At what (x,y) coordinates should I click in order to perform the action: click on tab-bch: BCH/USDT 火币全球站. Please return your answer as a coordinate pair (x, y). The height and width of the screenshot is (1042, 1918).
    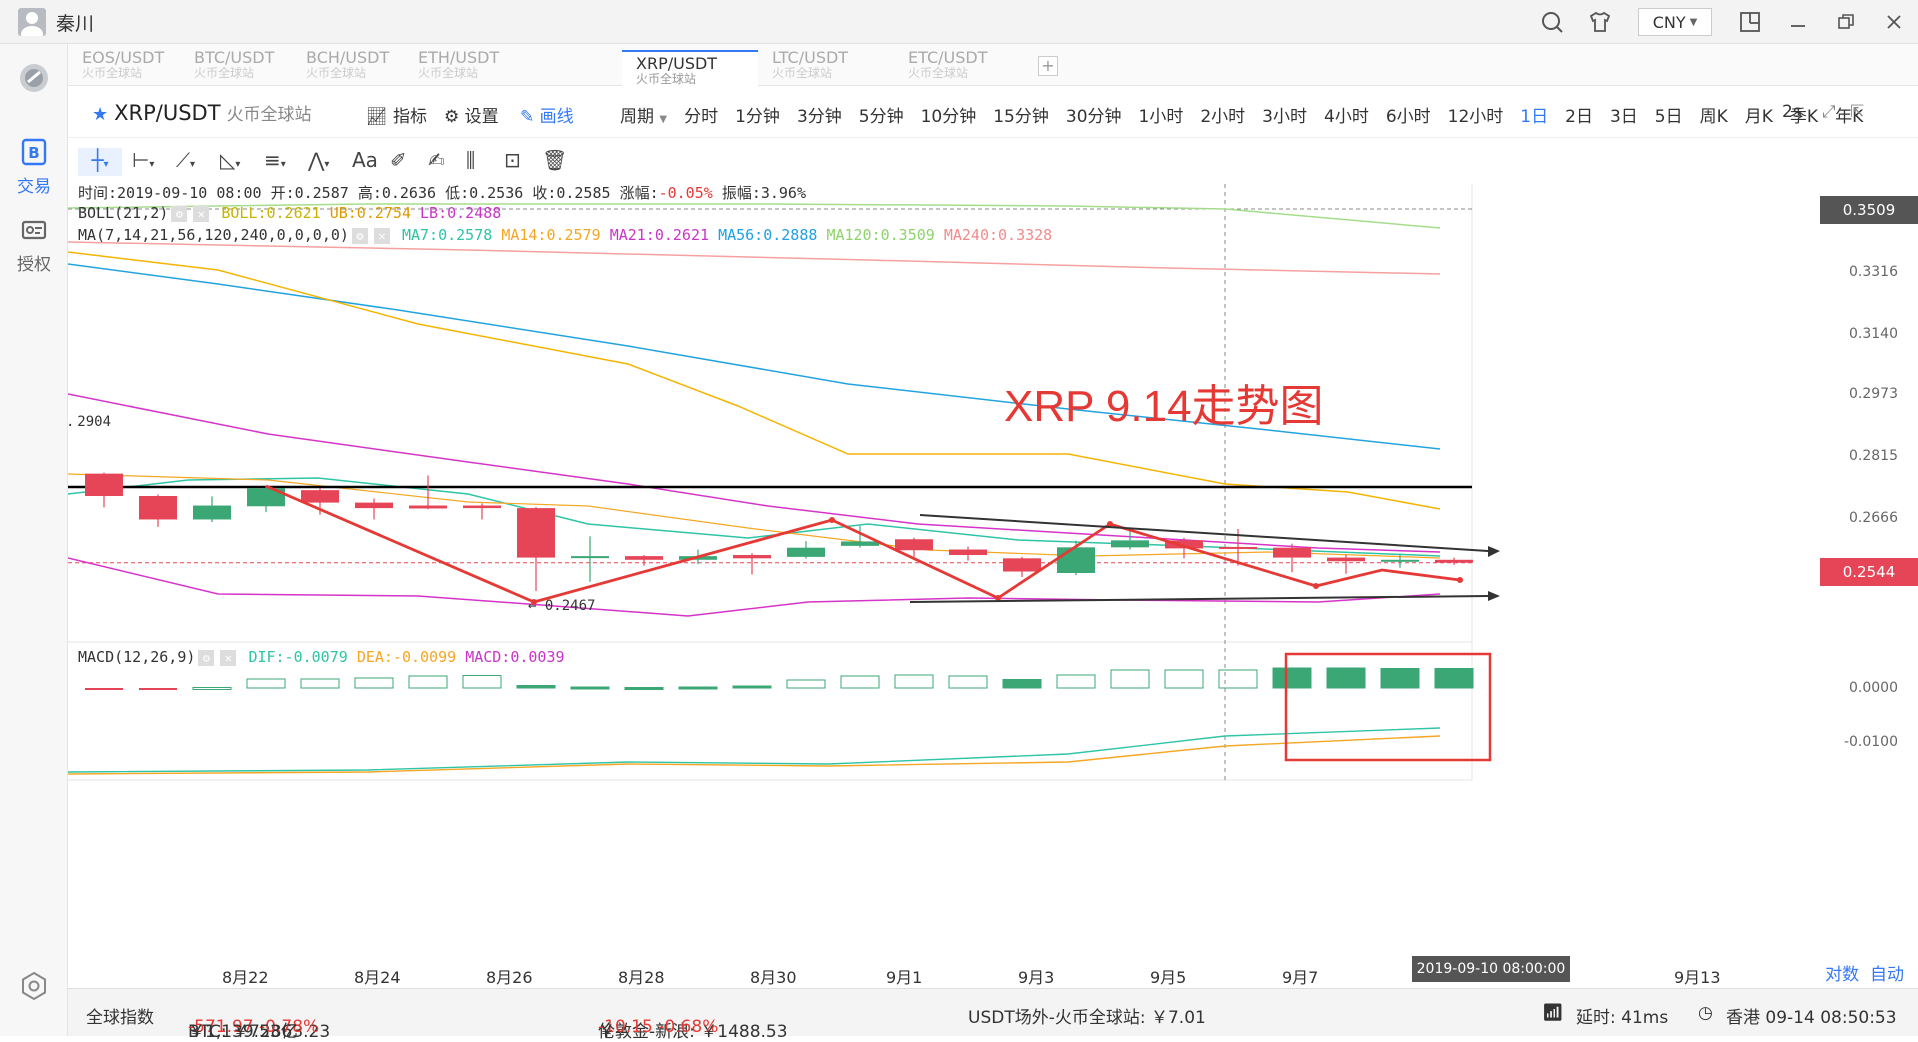
    Looking at the image, I should click on (360, 68).